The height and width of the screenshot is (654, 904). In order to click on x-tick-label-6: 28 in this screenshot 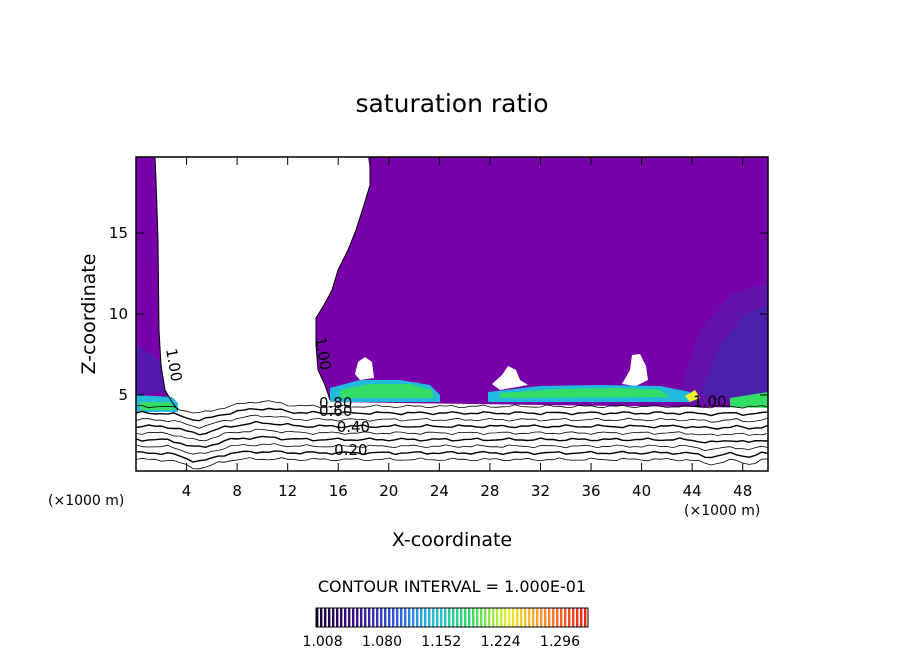, I will do `click(489, 491)`.